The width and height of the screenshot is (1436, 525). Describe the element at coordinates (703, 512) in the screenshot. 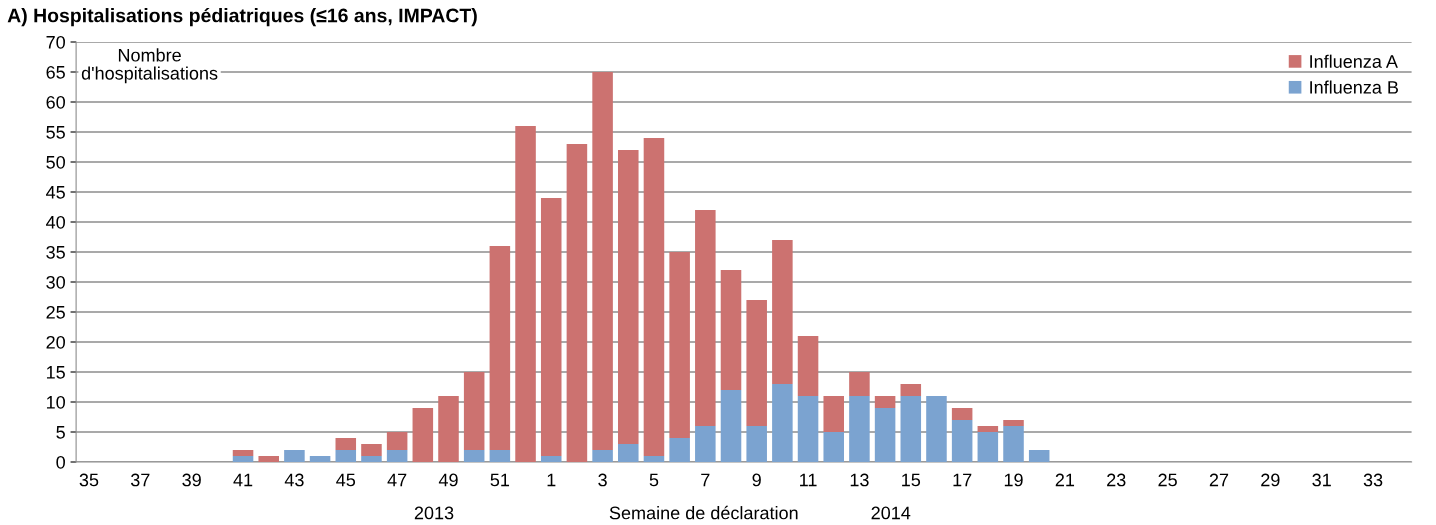

I see `x-axis-title: Semaine de déclaration` at that location.